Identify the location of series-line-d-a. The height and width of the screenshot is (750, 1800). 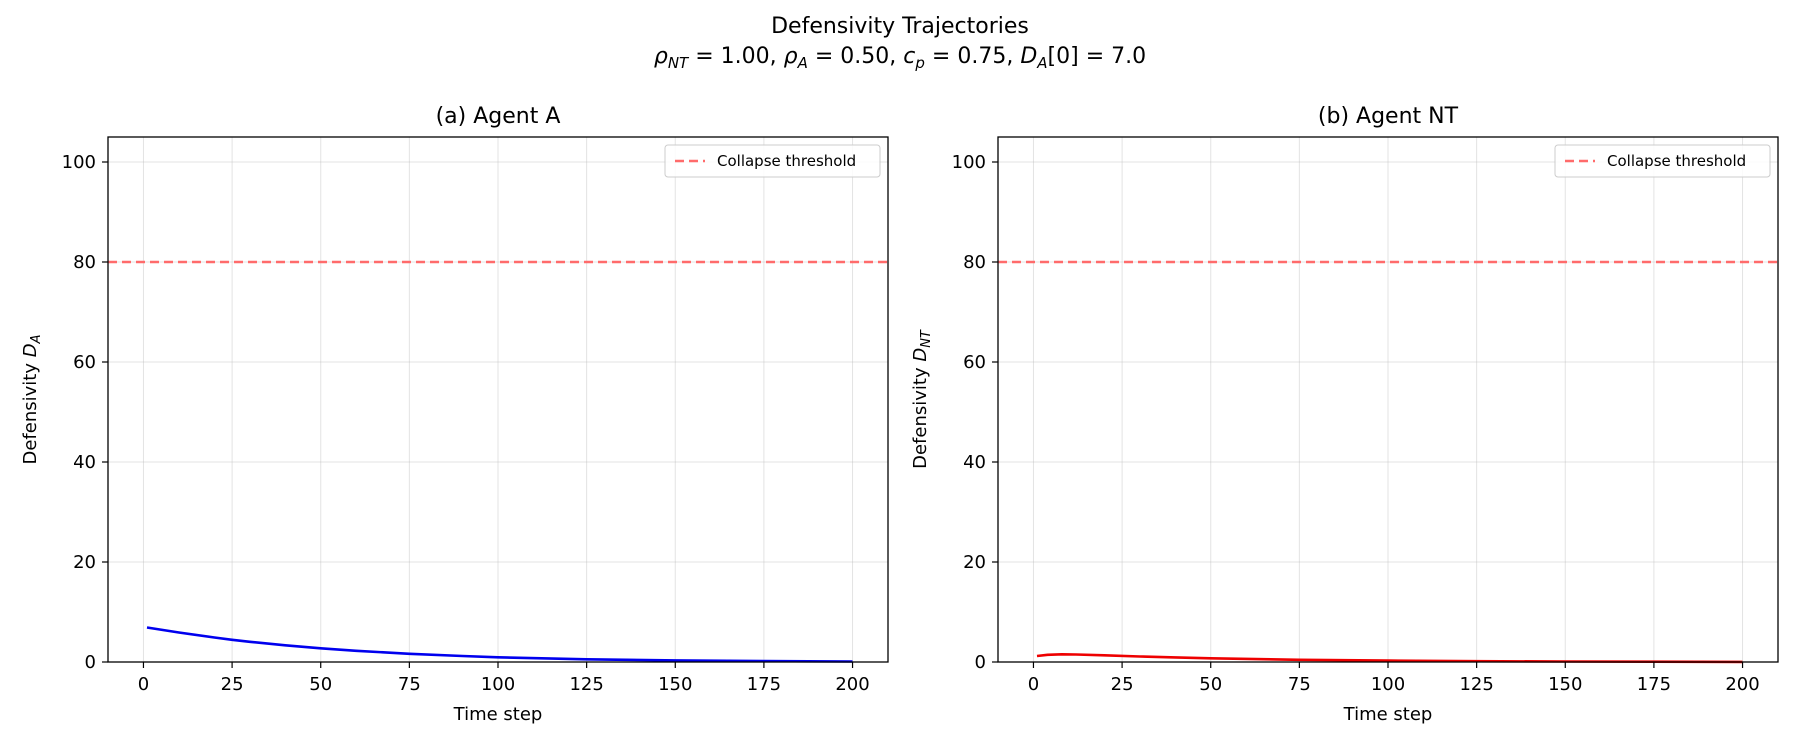
(499, 644).